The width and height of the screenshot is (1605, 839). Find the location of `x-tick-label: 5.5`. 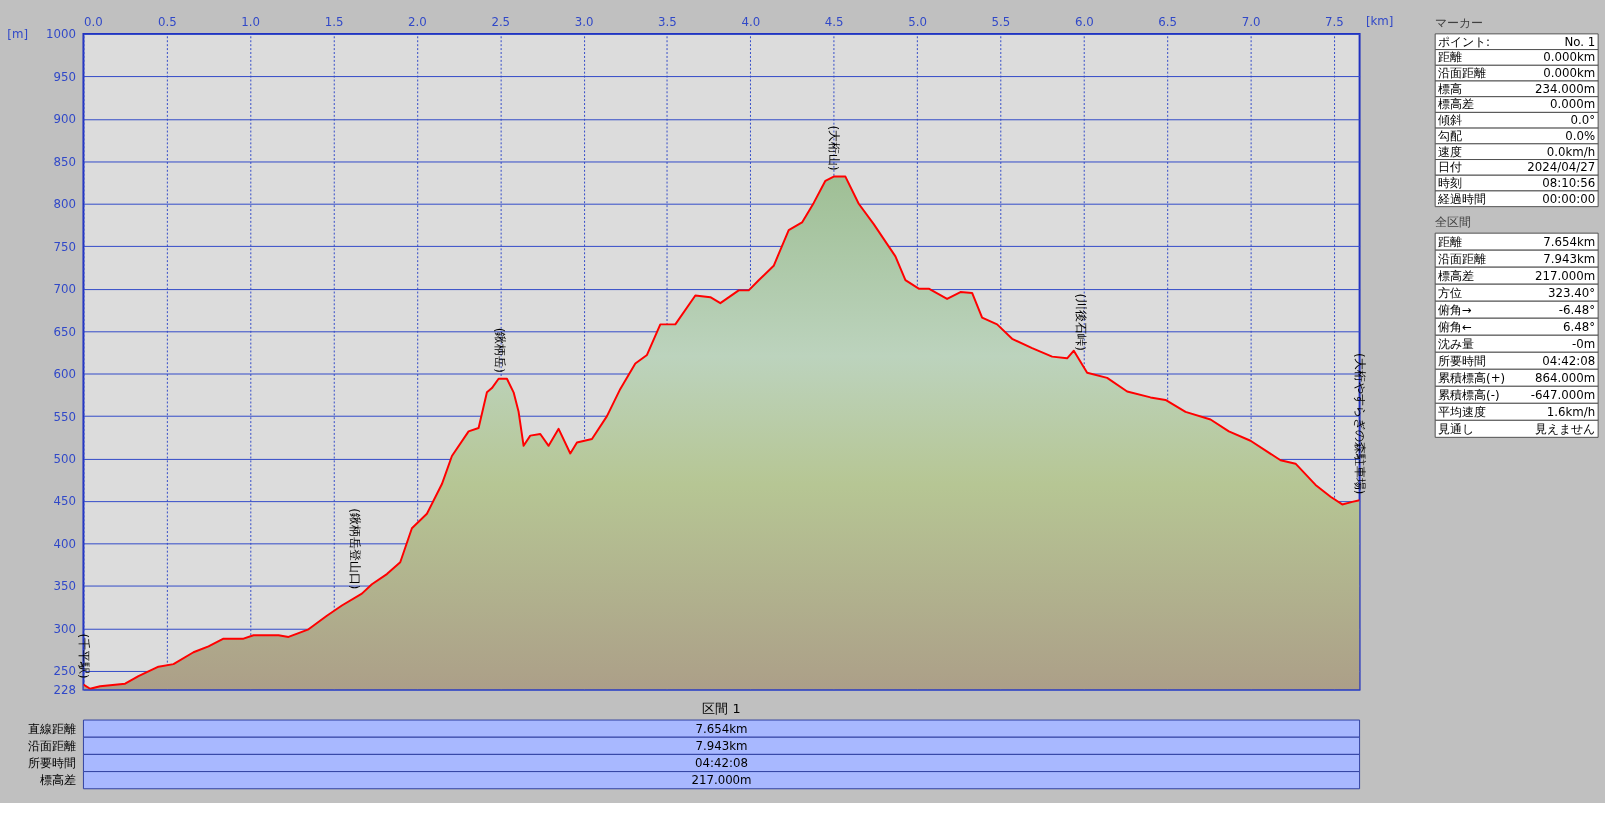

x-tick-label: 5.5 is located at coordinates (1001, 21).